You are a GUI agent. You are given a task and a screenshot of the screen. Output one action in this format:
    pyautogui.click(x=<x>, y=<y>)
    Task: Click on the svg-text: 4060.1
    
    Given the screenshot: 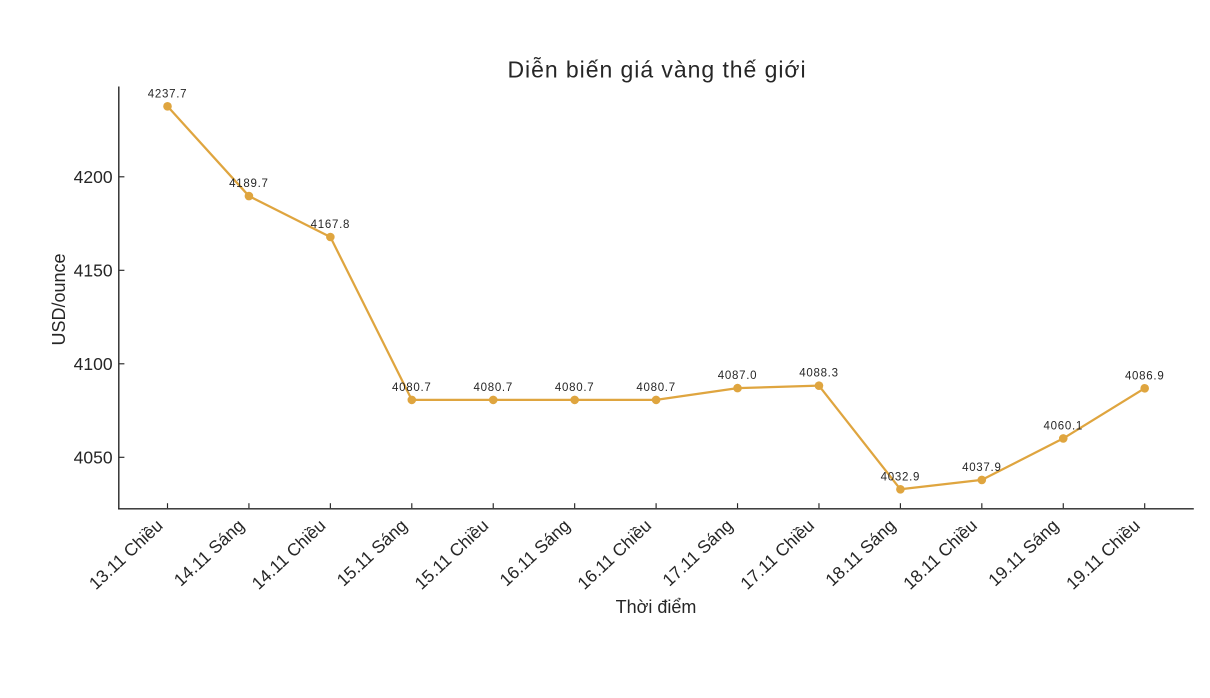 What is the action you would take?
    pyautogui.click(x=1064, y=426)
    